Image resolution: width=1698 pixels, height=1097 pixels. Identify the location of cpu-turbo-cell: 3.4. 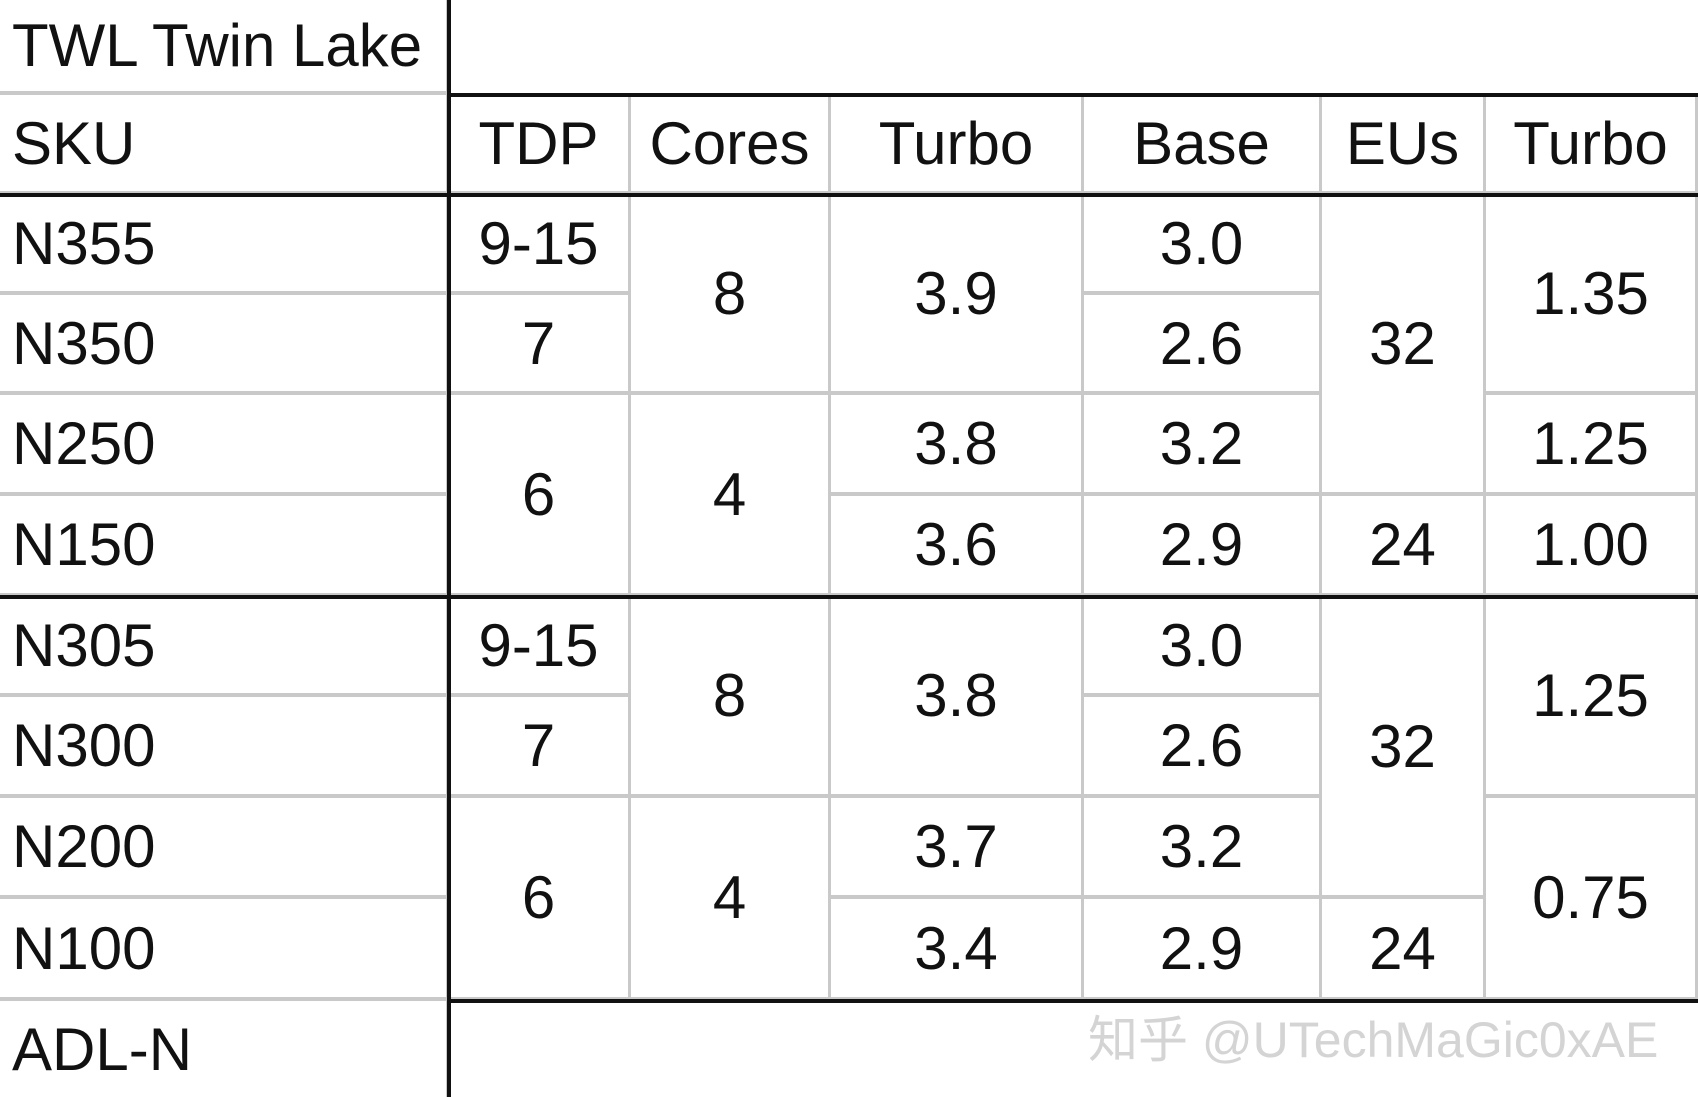
(957, 950).